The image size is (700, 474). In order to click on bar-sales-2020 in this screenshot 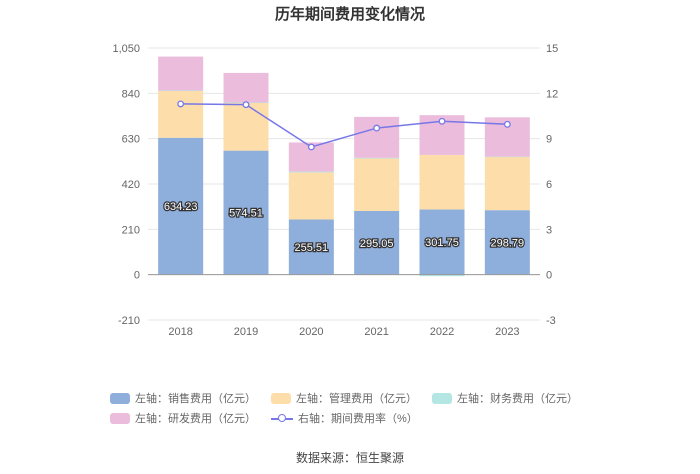, I will do `click(311, 247)`.